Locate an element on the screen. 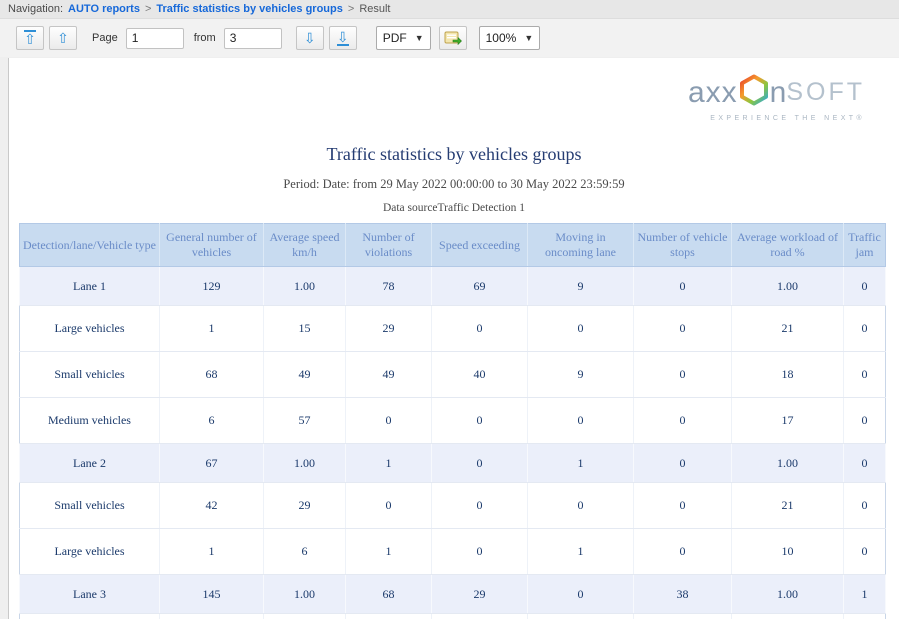  breadcrumb-prefix: Navigation: is located at coordinates (36, 9).